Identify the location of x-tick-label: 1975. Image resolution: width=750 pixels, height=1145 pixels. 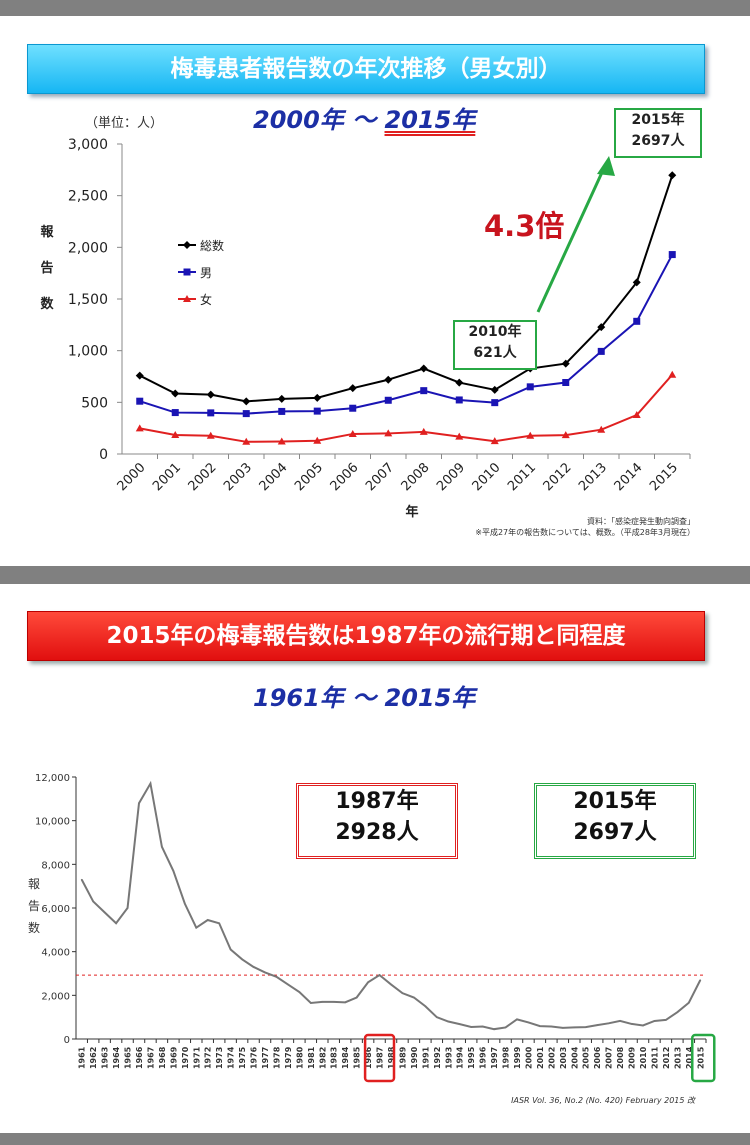
(242, 1057).